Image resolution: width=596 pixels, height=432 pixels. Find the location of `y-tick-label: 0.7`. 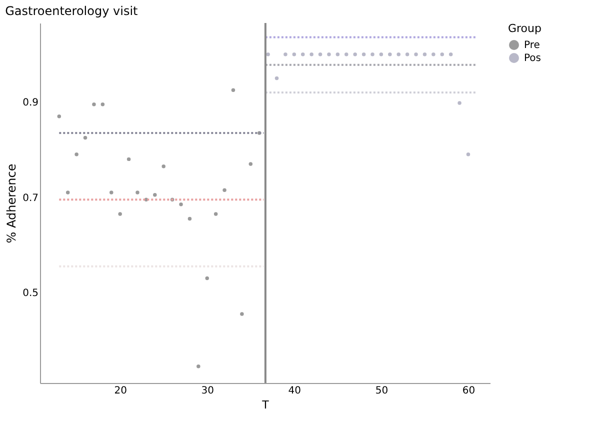

y-tick-label: 0.7 is located at coordinates (30, 198).